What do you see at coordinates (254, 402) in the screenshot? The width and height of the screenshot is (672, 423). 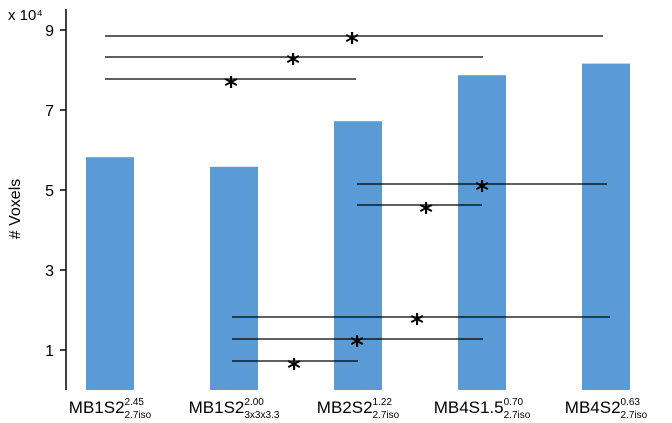 I see `x-label-sup: 2.00` at bounding box center [254, 402].